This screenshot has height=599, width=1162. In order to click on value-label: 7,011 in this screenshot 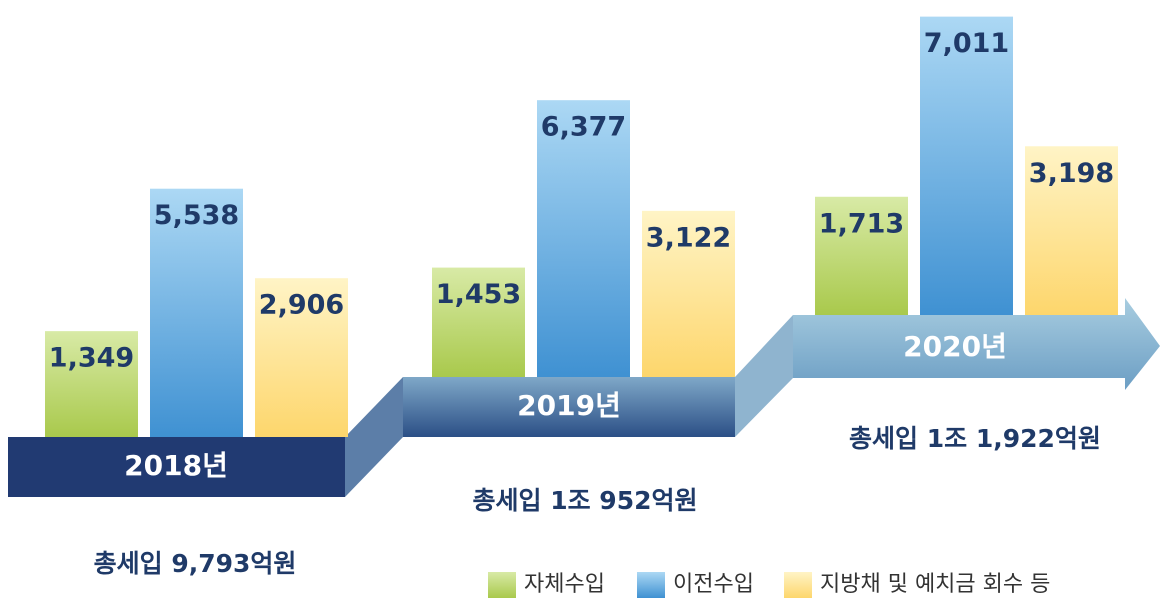, I will do `click(966, 43)`.